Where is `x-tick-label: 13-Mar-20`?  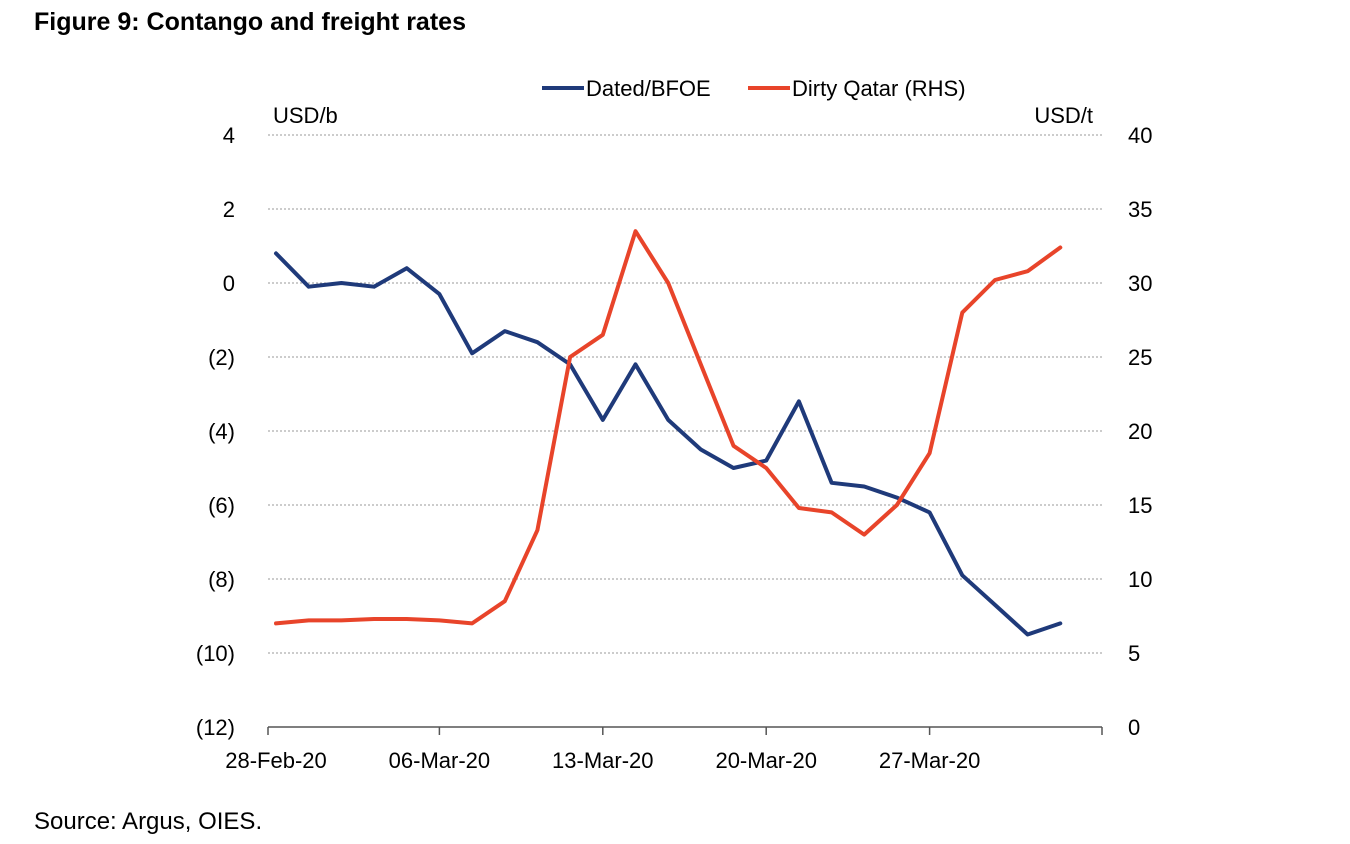
x-tick-label: 13-Mar-20 is located at coordinates (602, 760).